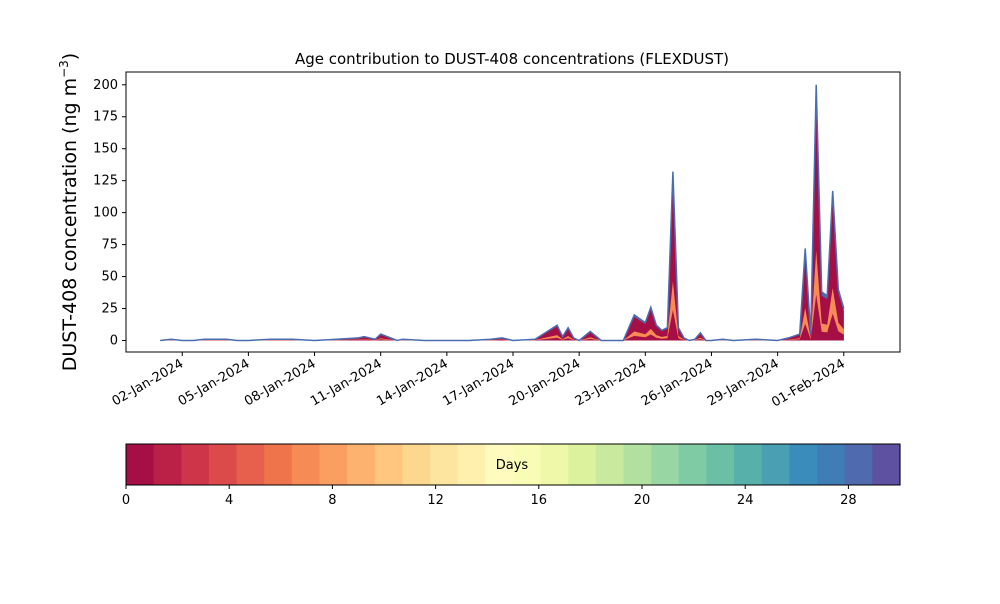 The width and height of the screenshot is (1000, 604). I want to click on x-tick-label: 01-Feb-2024, so click(808, 383).